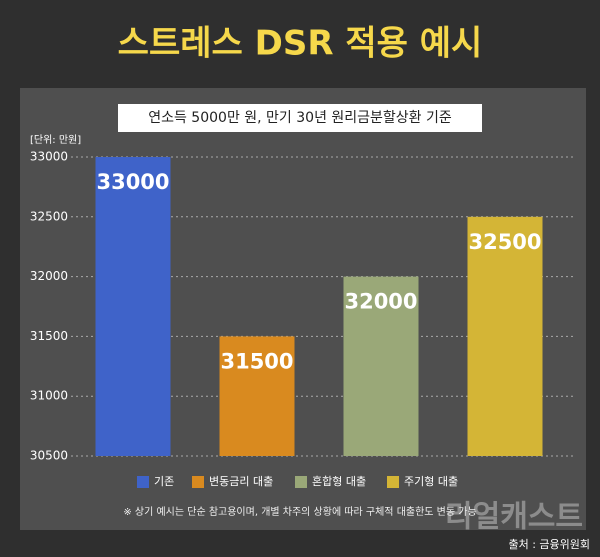 The width and height of the screenshot is (600, 557). I want to click on y-tick-label: 33000, so click(49, 157).